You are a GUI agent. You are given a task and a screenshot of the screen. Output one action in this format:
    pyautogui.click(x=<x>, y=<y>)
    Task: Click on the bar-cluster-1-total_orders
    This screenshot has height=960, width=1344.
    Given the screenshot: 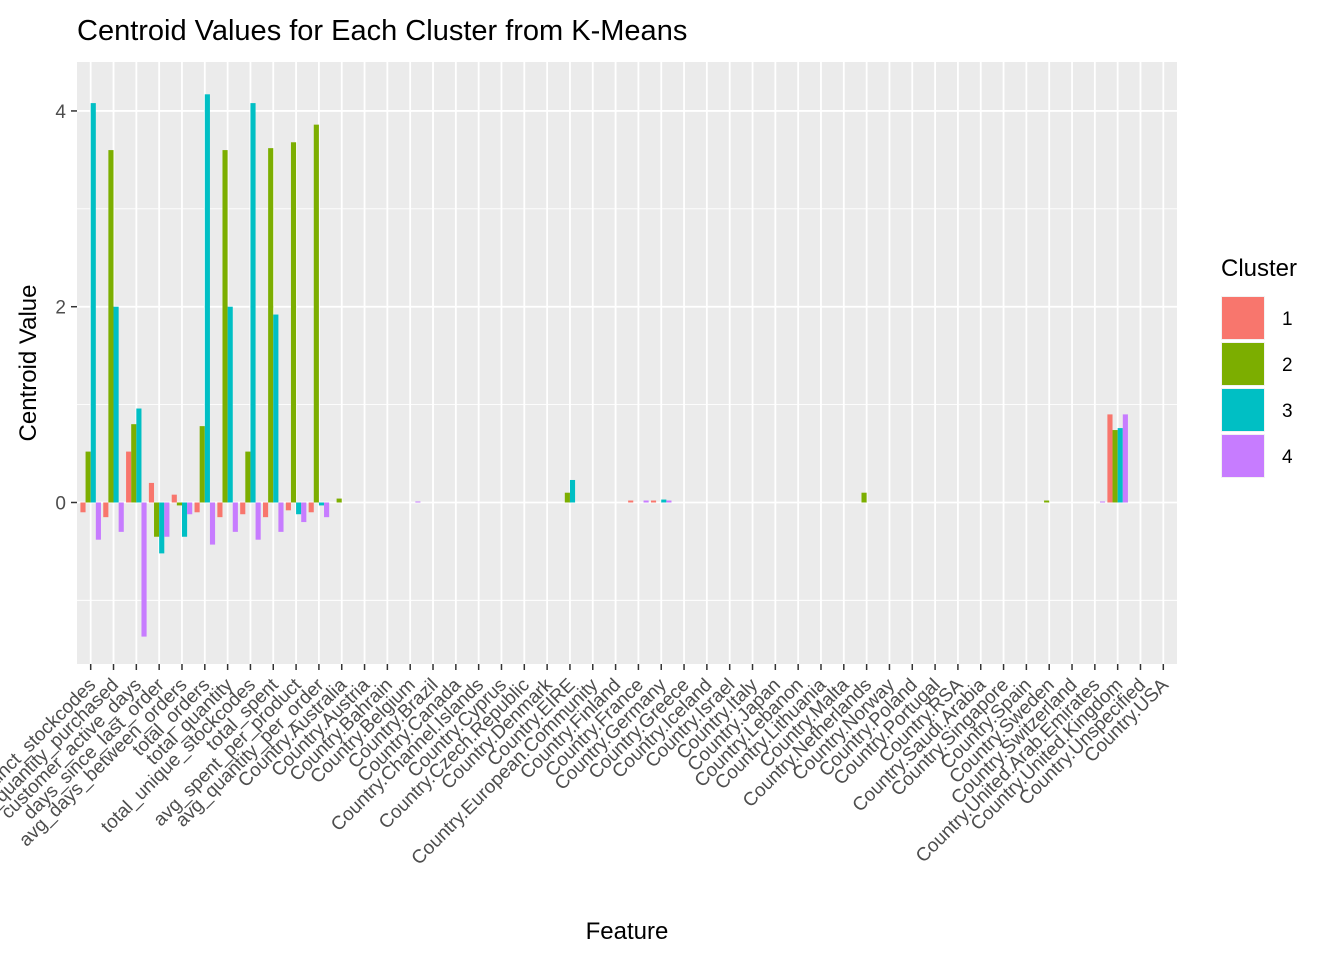 What is the action you would take?
    pyautogui.click(x=197, y=507)
    